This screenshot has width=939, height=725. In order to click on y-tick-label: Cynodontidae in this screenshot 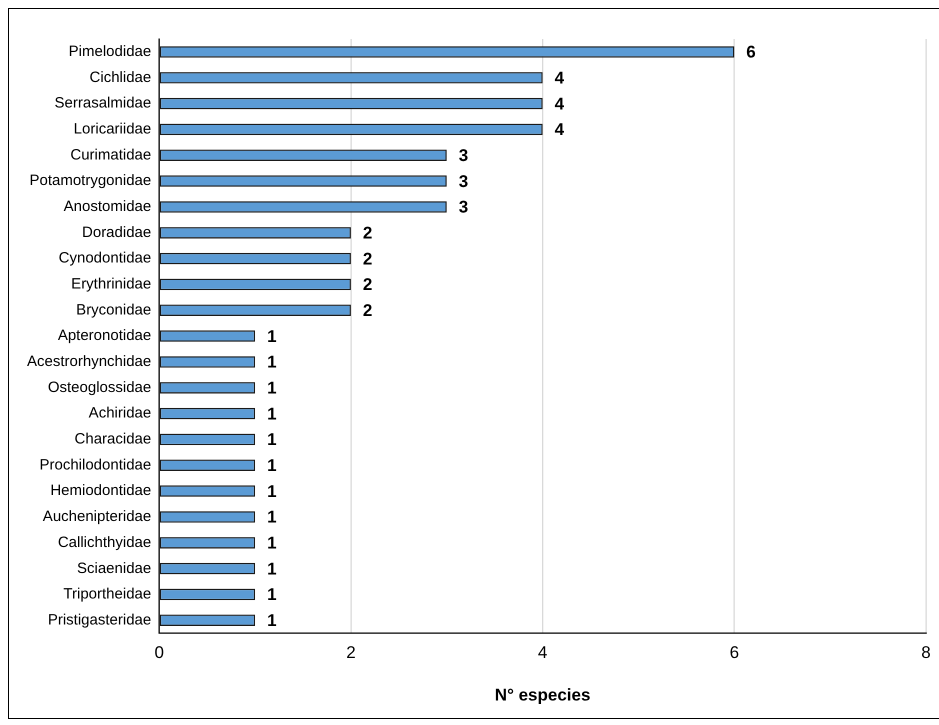, I will do `click(105, 258)`.